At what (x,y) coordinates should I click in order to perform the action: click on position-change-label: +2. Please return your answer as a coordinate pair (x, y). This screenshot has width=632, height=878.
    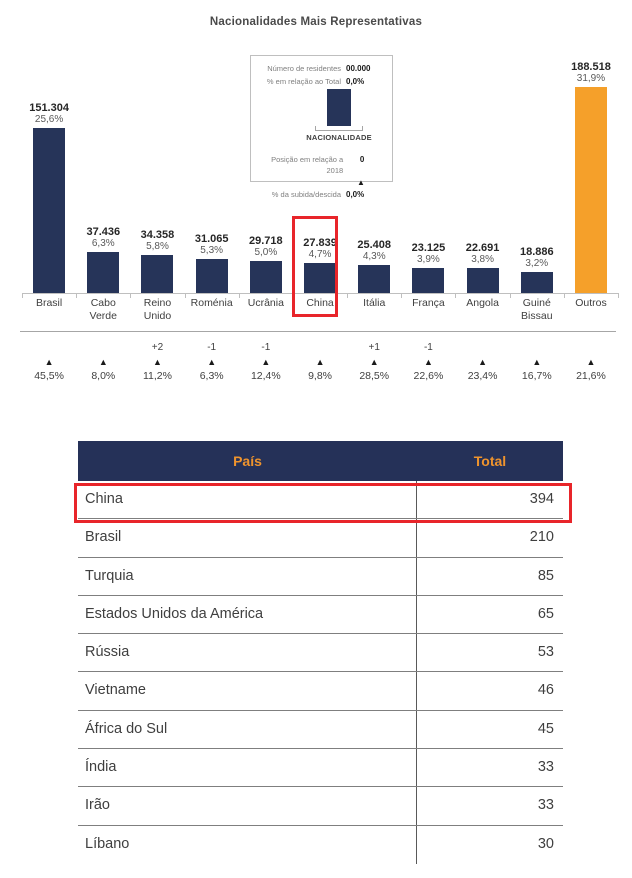
    Looking at the image, I should click on (157, 347).